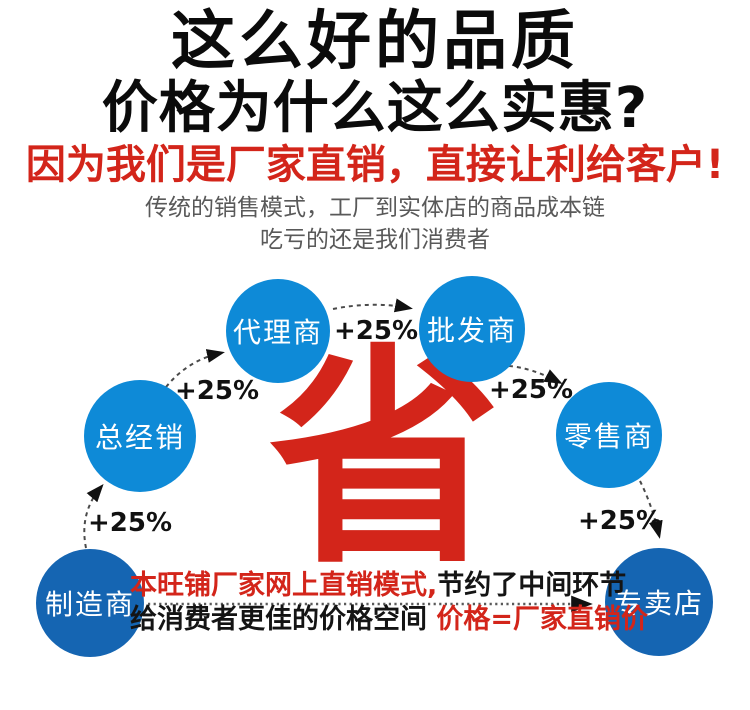 The image size is (750, 710). Describe the element at coordinates (542, 619) in the screenshot. I see `bottom-line-2-red: 价格=厂家直销价` at that location.